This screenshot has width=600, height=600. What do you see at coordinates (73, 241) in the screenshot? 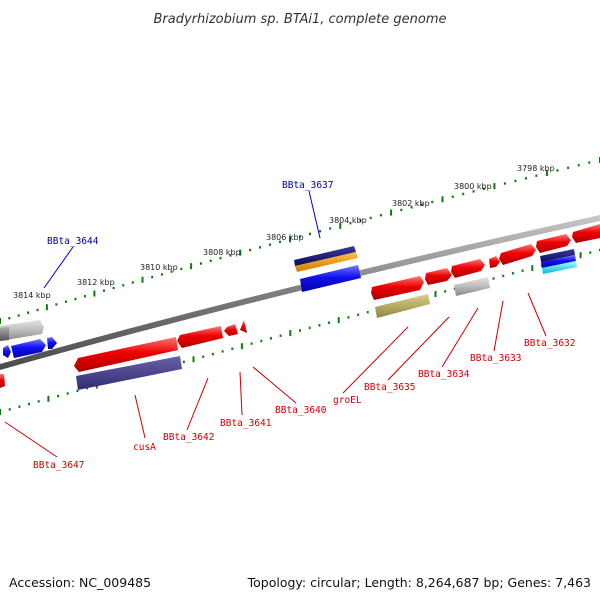
I see `gene-label-bbta-3644: BBta_3644` at bounding box center [73, 241].